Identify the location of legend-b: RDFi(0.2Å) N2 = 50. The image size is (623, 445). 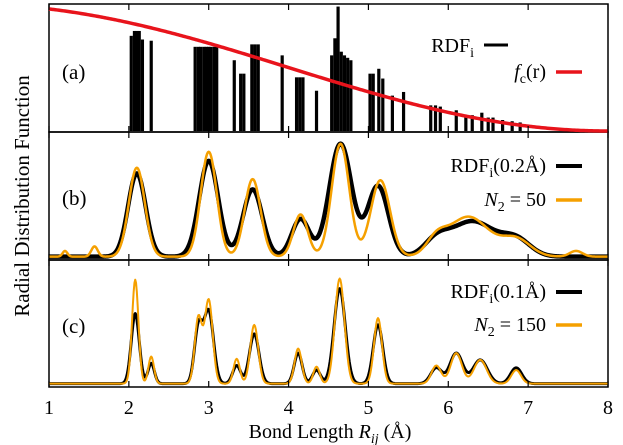
(516, 185).